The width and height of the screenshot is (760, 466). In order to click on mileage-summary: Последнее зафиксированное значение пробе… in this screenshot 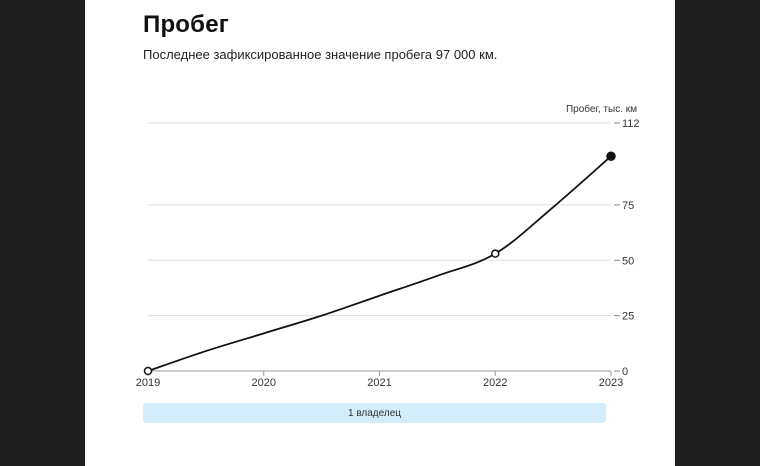, I will do `click(320, 54)`.